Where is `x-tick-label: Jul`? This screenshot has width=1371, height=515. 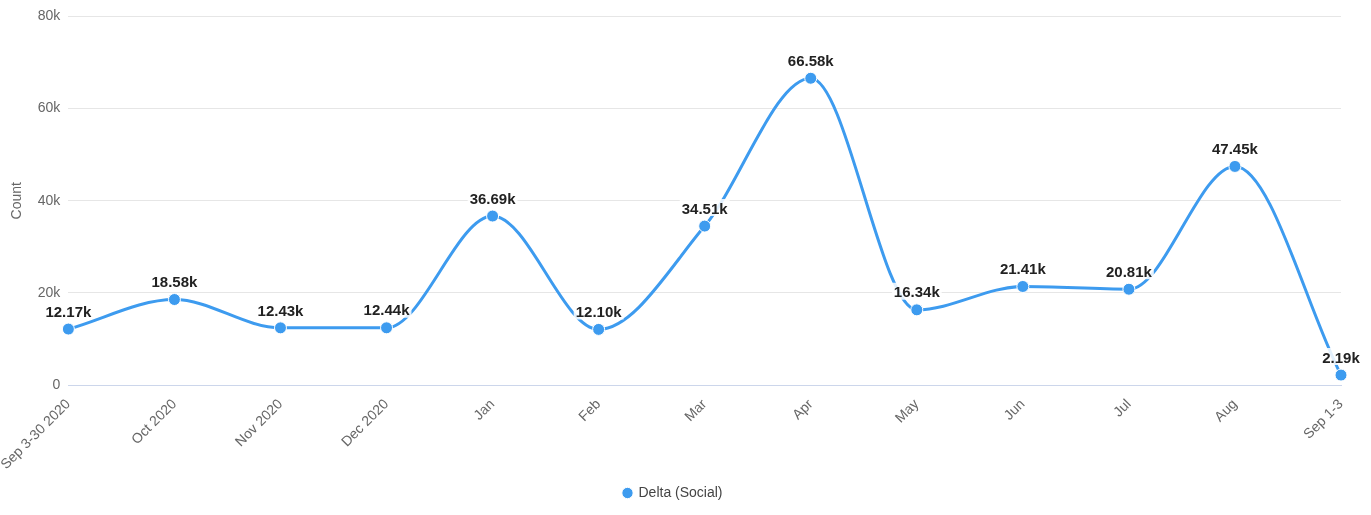 x-tick-label: Jul is located at coordinates (1121, 407).